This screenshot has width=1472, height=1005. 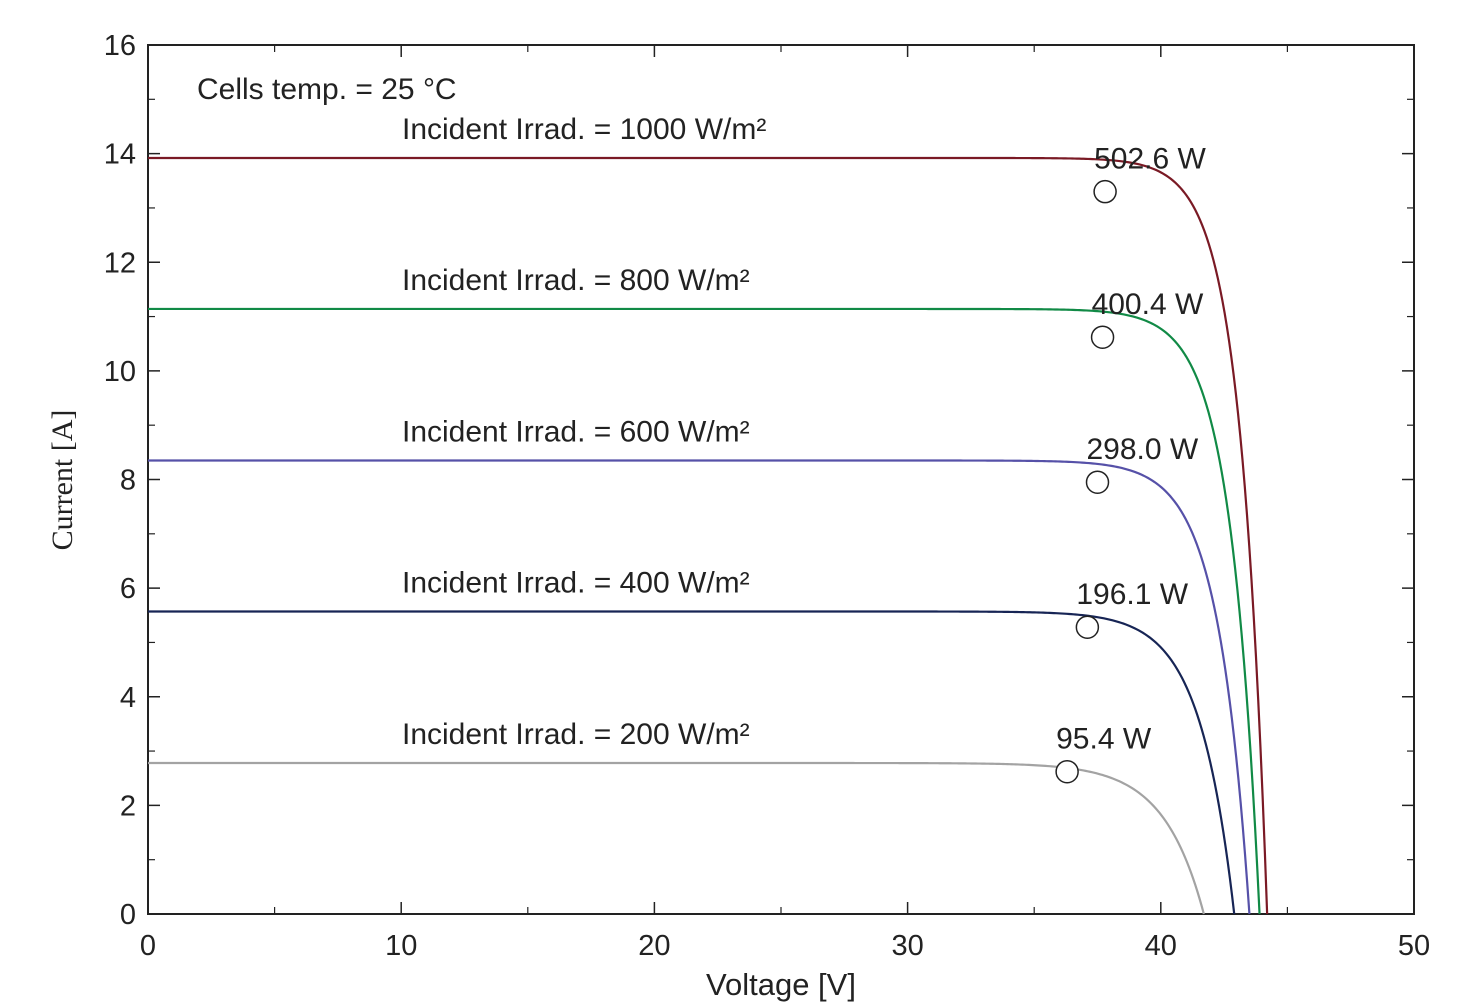 What do you see at coordinates (1414, 946) in the screenshot?
I see `x-tick-label: 50` at bounding box center [1414, 946].